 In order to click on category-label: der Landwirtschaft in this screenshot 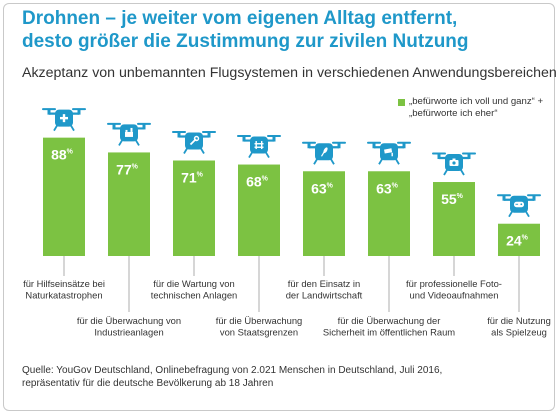, I will do `click(324, 295)`.